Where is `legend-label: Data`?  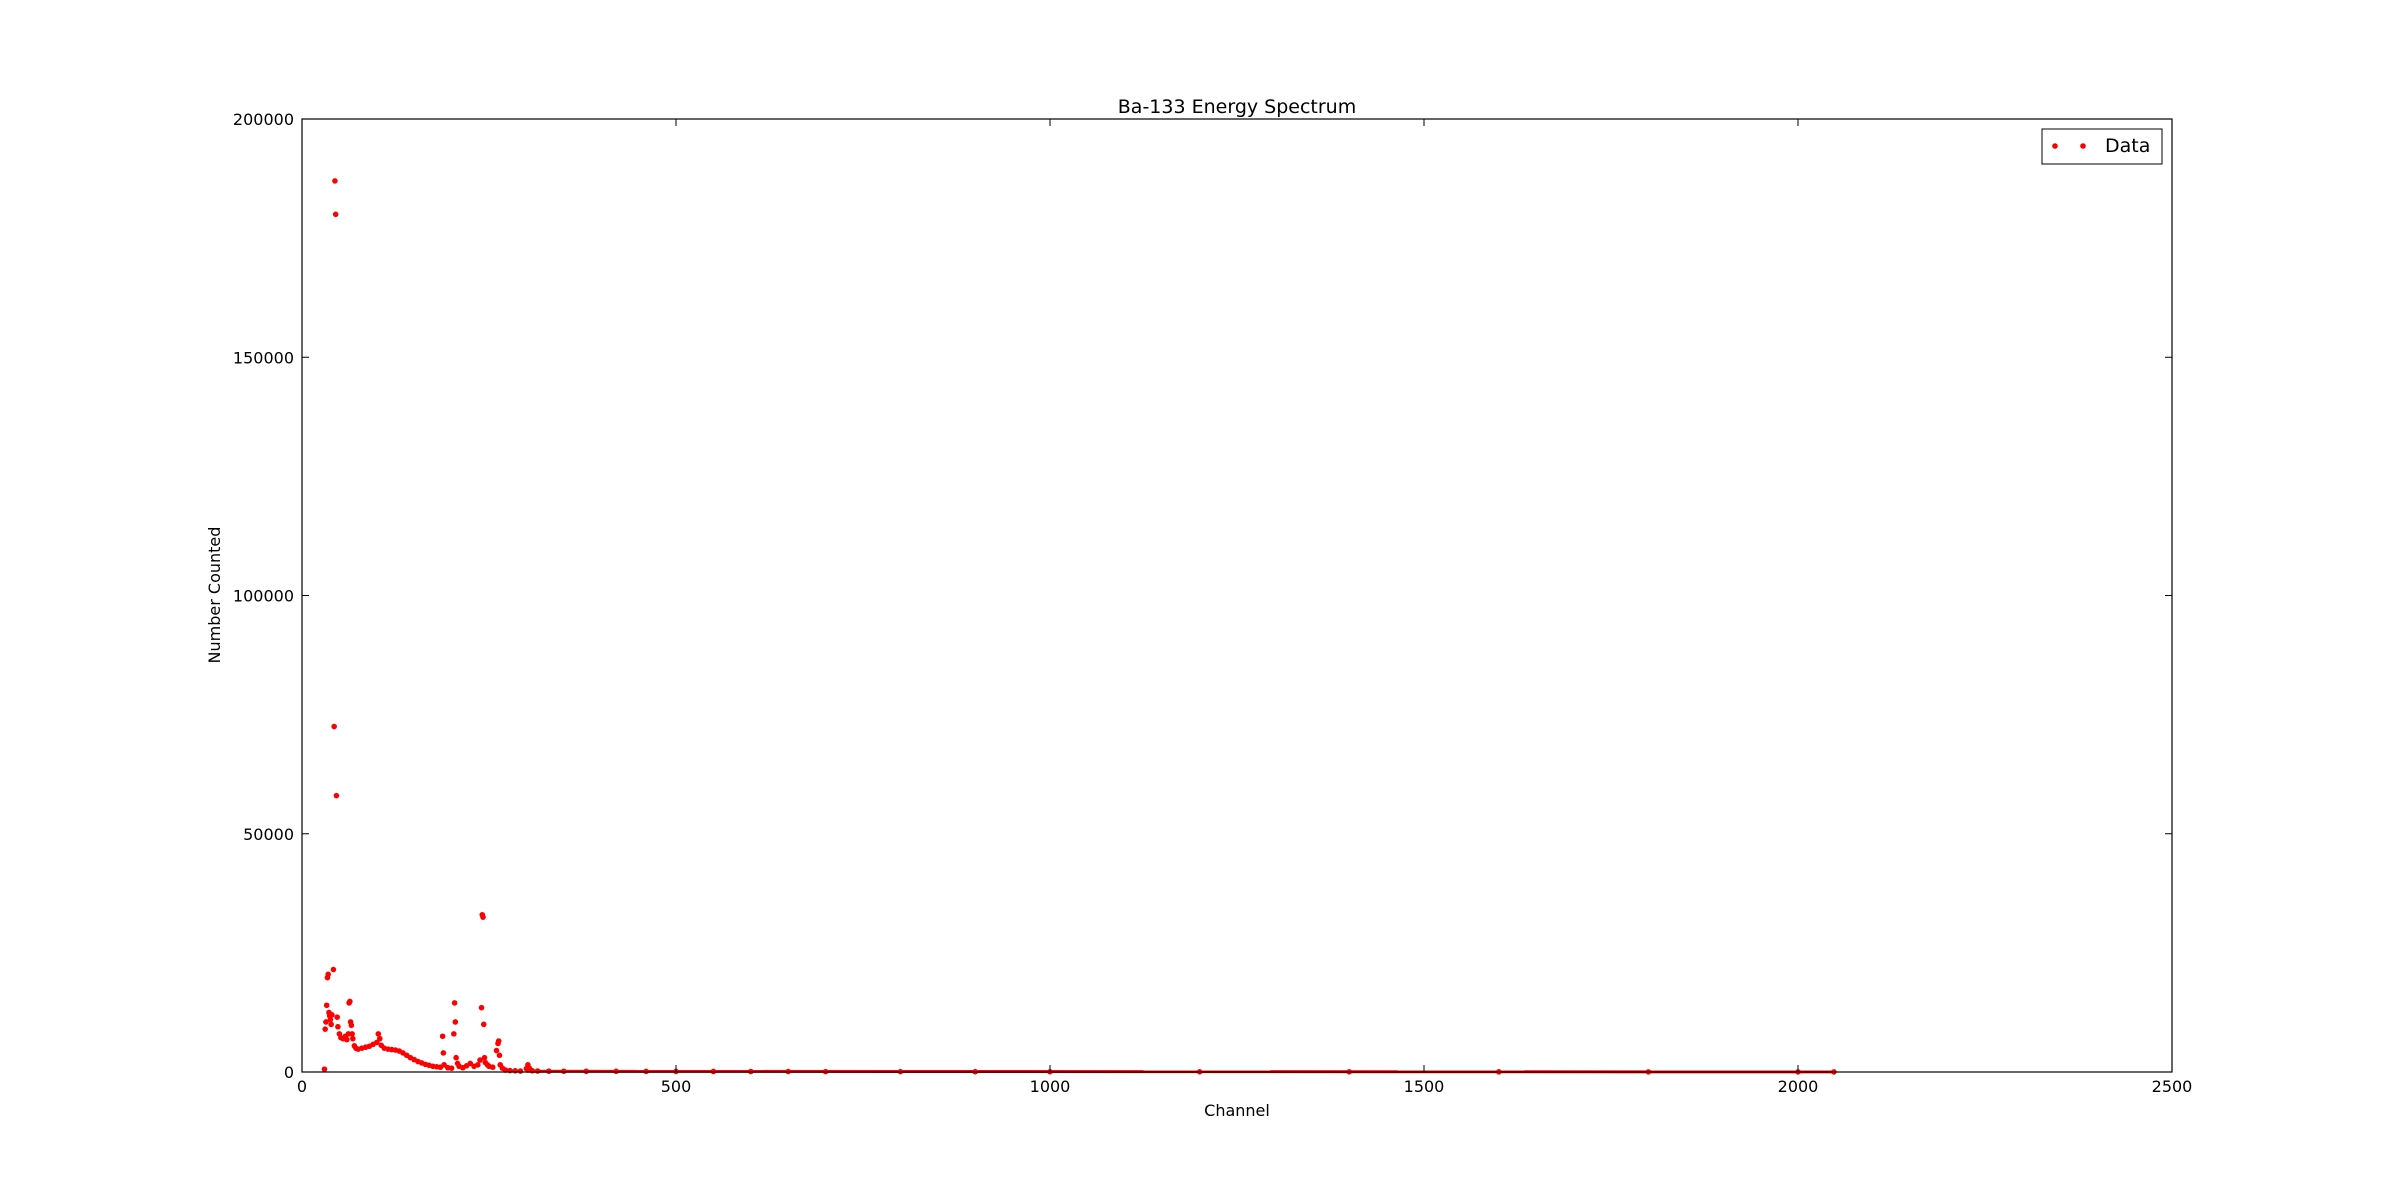
legend-label: Data is located at coordinates (2127, 146).